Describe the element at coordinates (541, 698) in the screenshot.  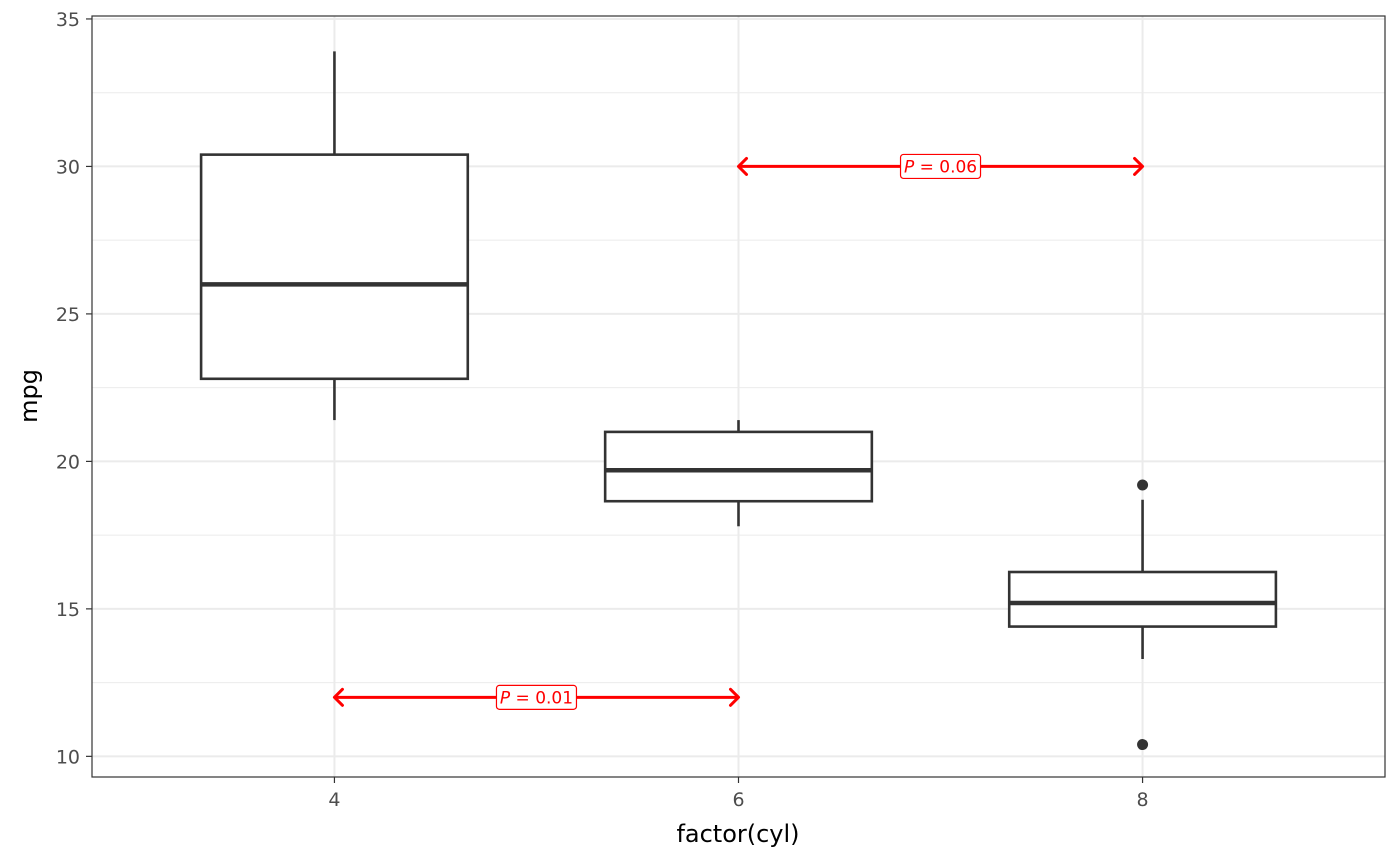
I see `p-value-text: = 0.01` at that location.